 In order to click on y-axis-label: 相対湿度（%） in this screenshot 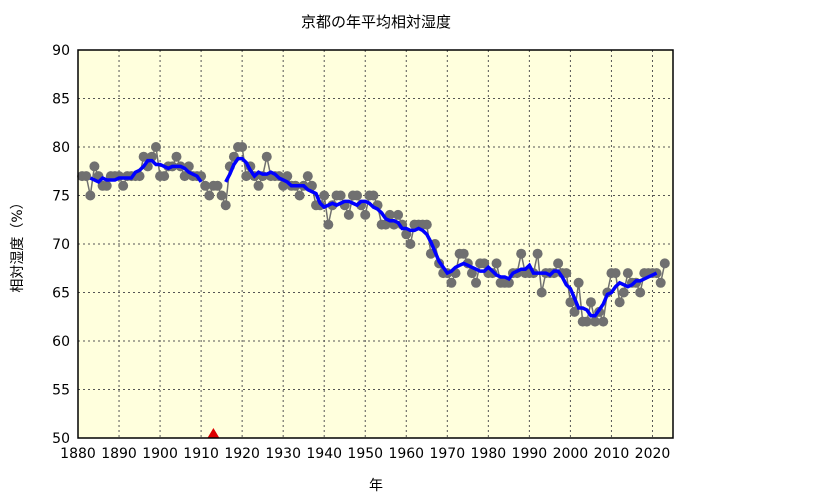, I will do `click(18, 243)`.